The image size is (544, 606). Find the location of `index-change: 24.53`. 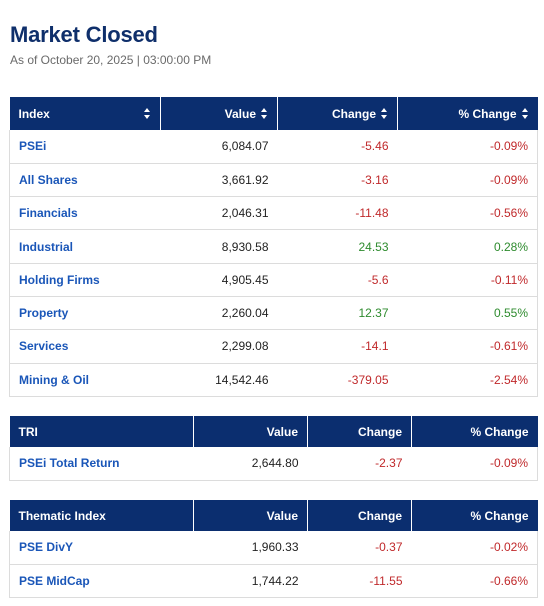

index-change: 24.53 is located at coordinates (337, 246).